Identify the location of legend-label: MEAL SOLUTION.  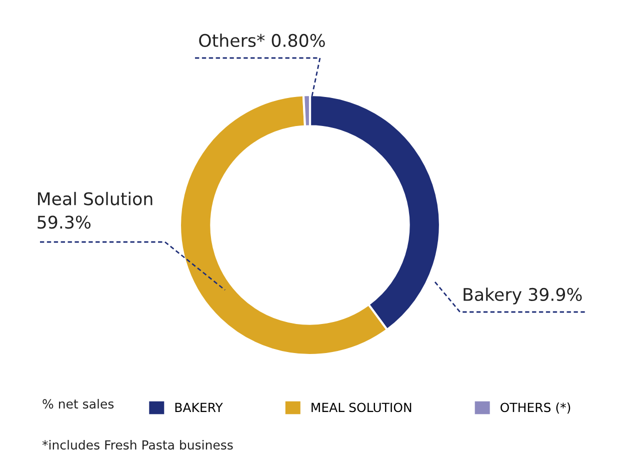
(362, 407).